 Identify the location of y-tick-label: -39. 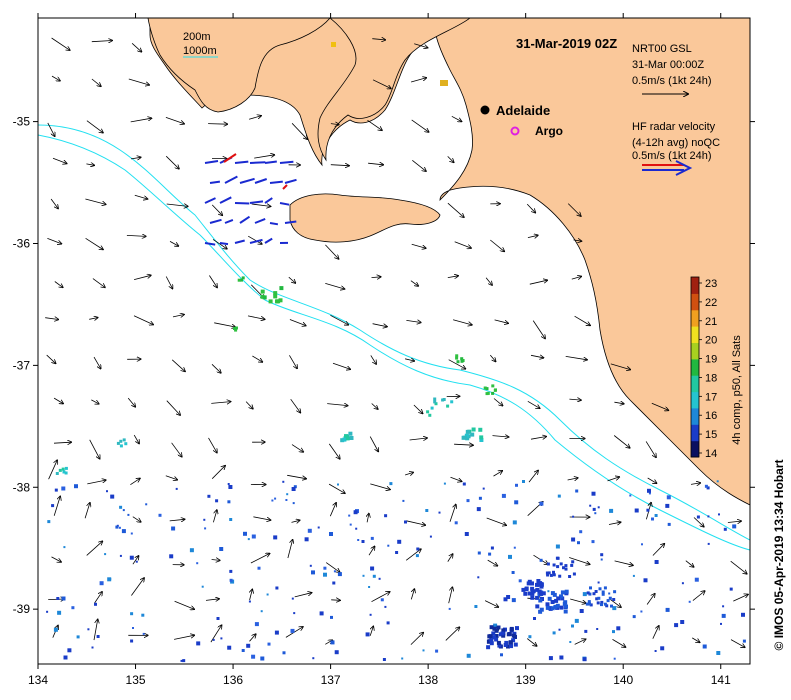
(22, 609).